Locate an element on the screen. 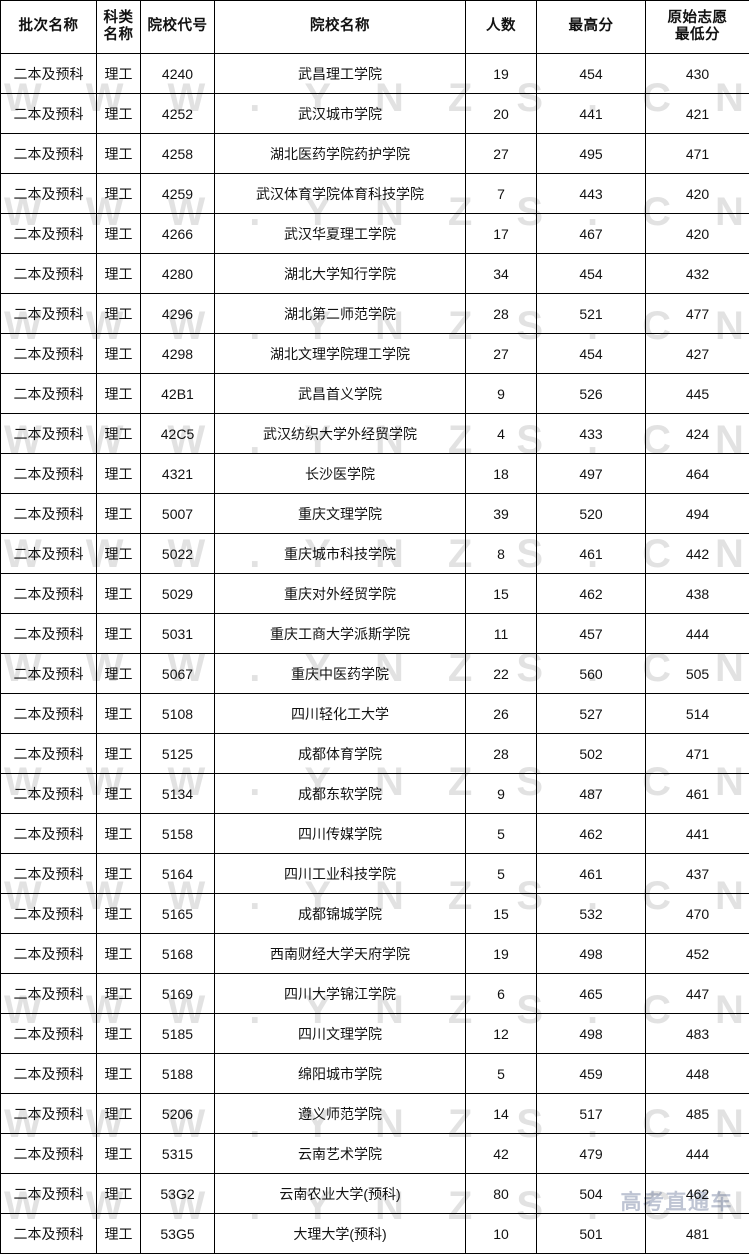 The height and width of the screenshot is (1254, 749). cell-school-name: 武昌理工学院 is located at coordinates (340, 74).